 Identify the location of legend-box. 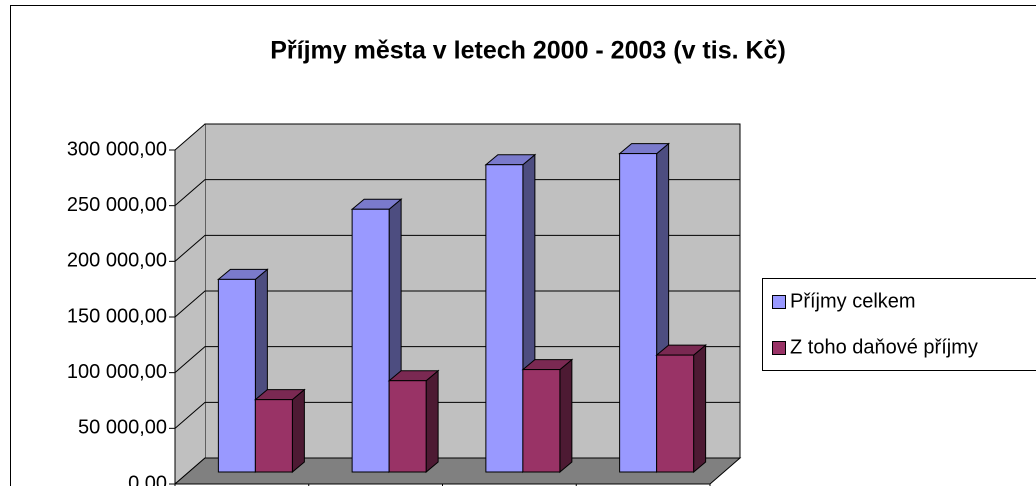
(899, 324).